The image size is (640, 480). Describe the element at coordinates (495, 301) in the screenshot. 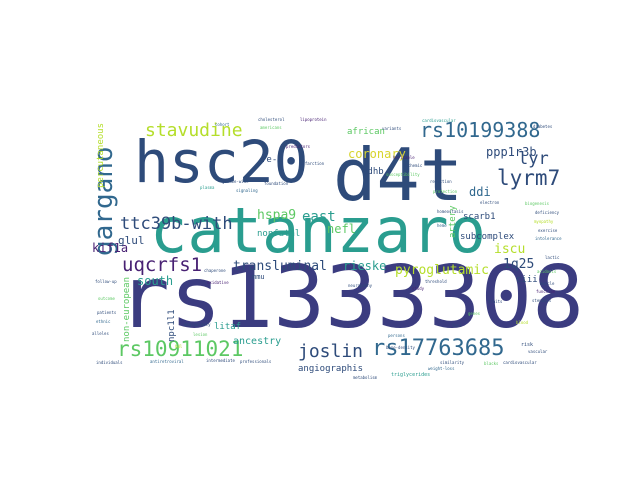

I see `word-small: traits` at that location.